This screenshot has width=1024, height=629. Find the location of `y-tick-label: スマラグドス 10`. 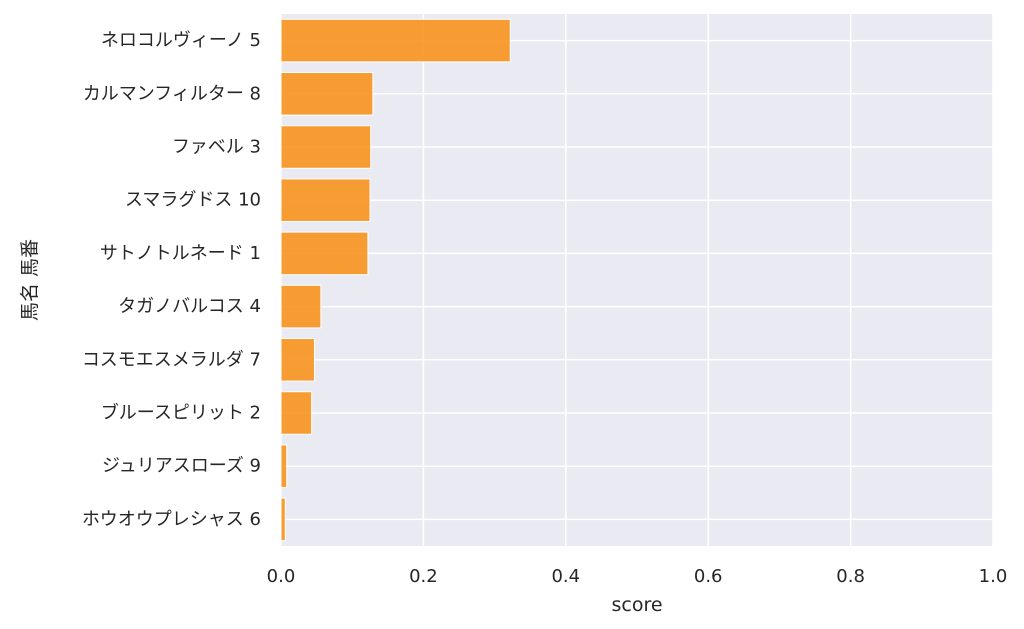

y-tick-label: スマラグドス 10 is located at coordinates (193, 200).